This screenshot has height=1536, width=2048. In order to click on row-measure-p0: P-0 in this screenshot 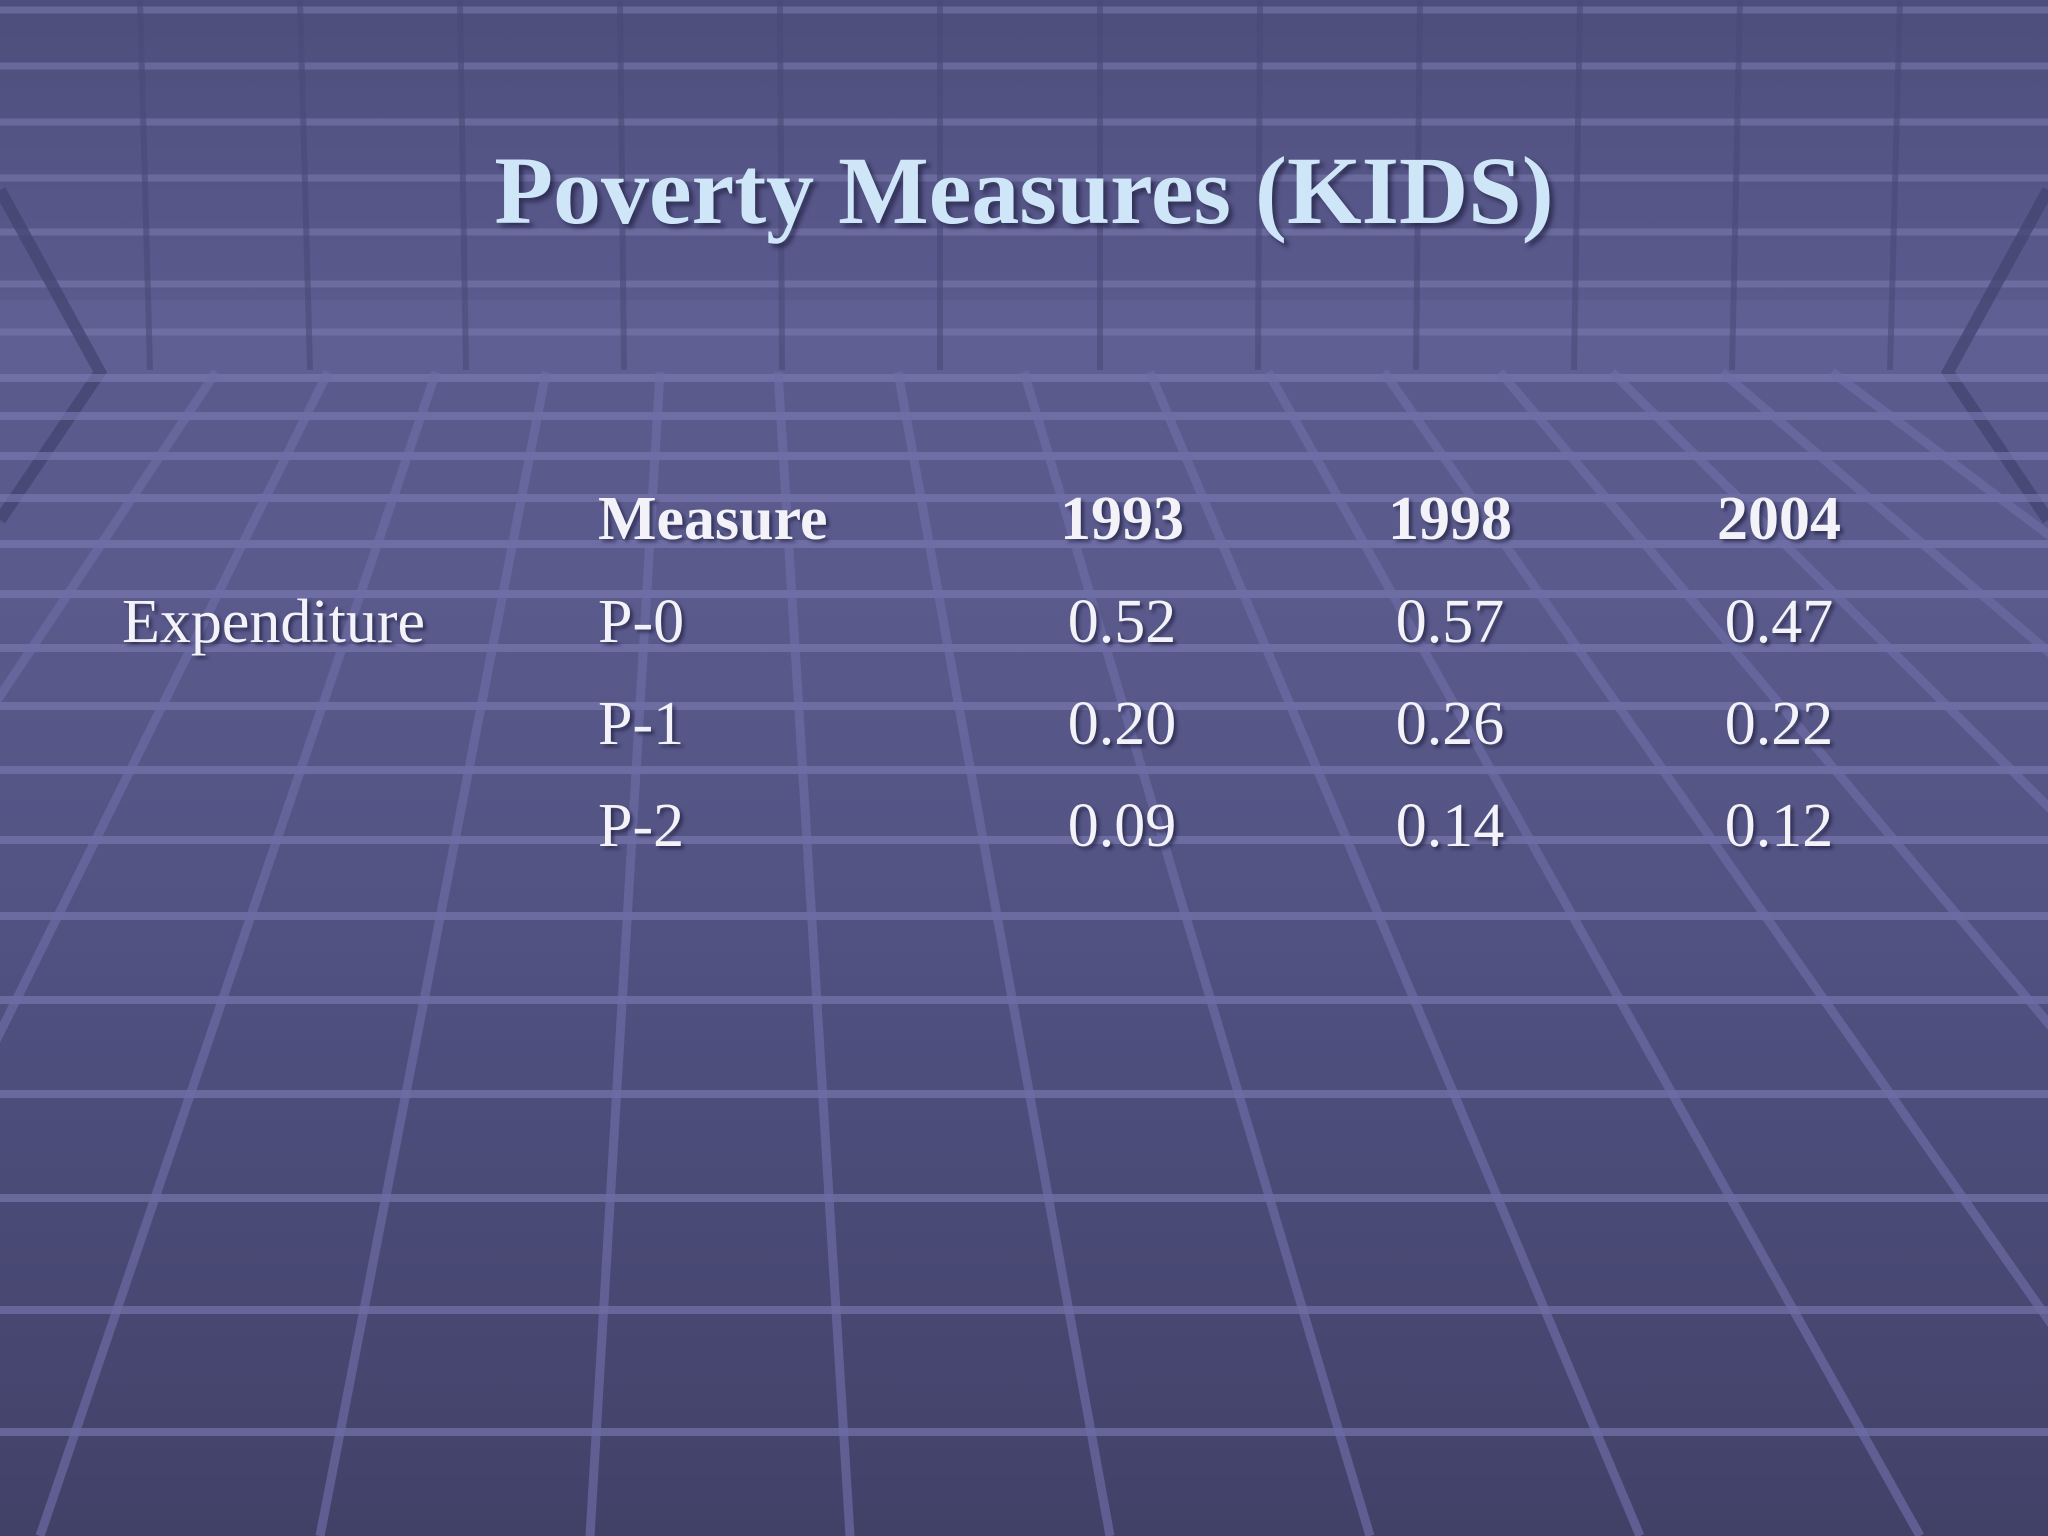, I will do `click(641, 622)`.